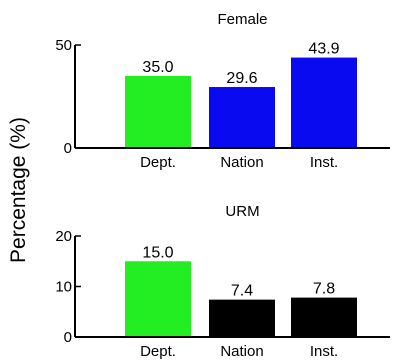  I want to click on female-category-label-dept: Dept., so click(158, 162).